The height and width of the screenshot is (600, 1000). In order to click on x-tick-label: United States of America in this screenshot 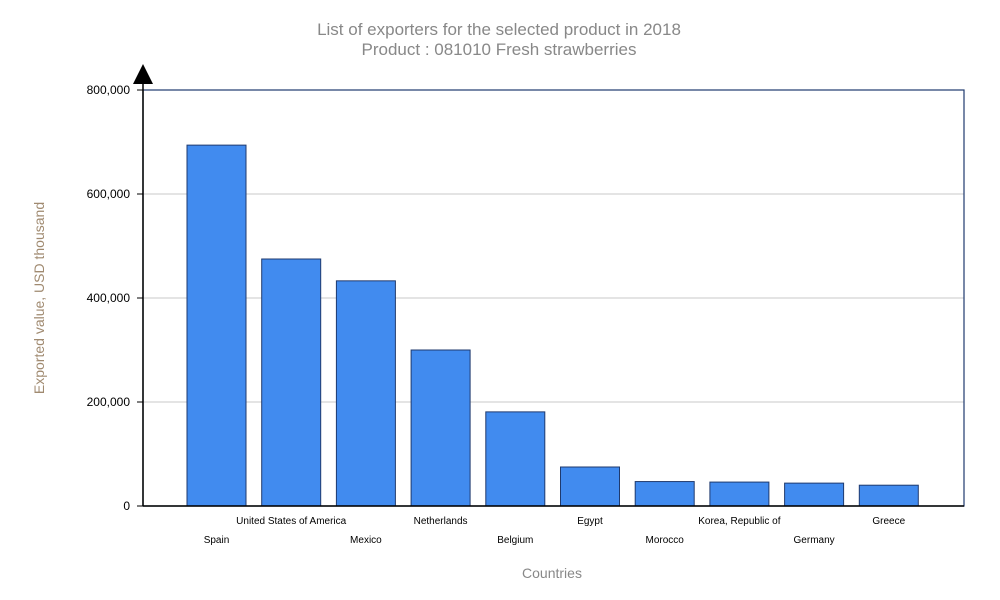, I will do `click(291, 521)`.